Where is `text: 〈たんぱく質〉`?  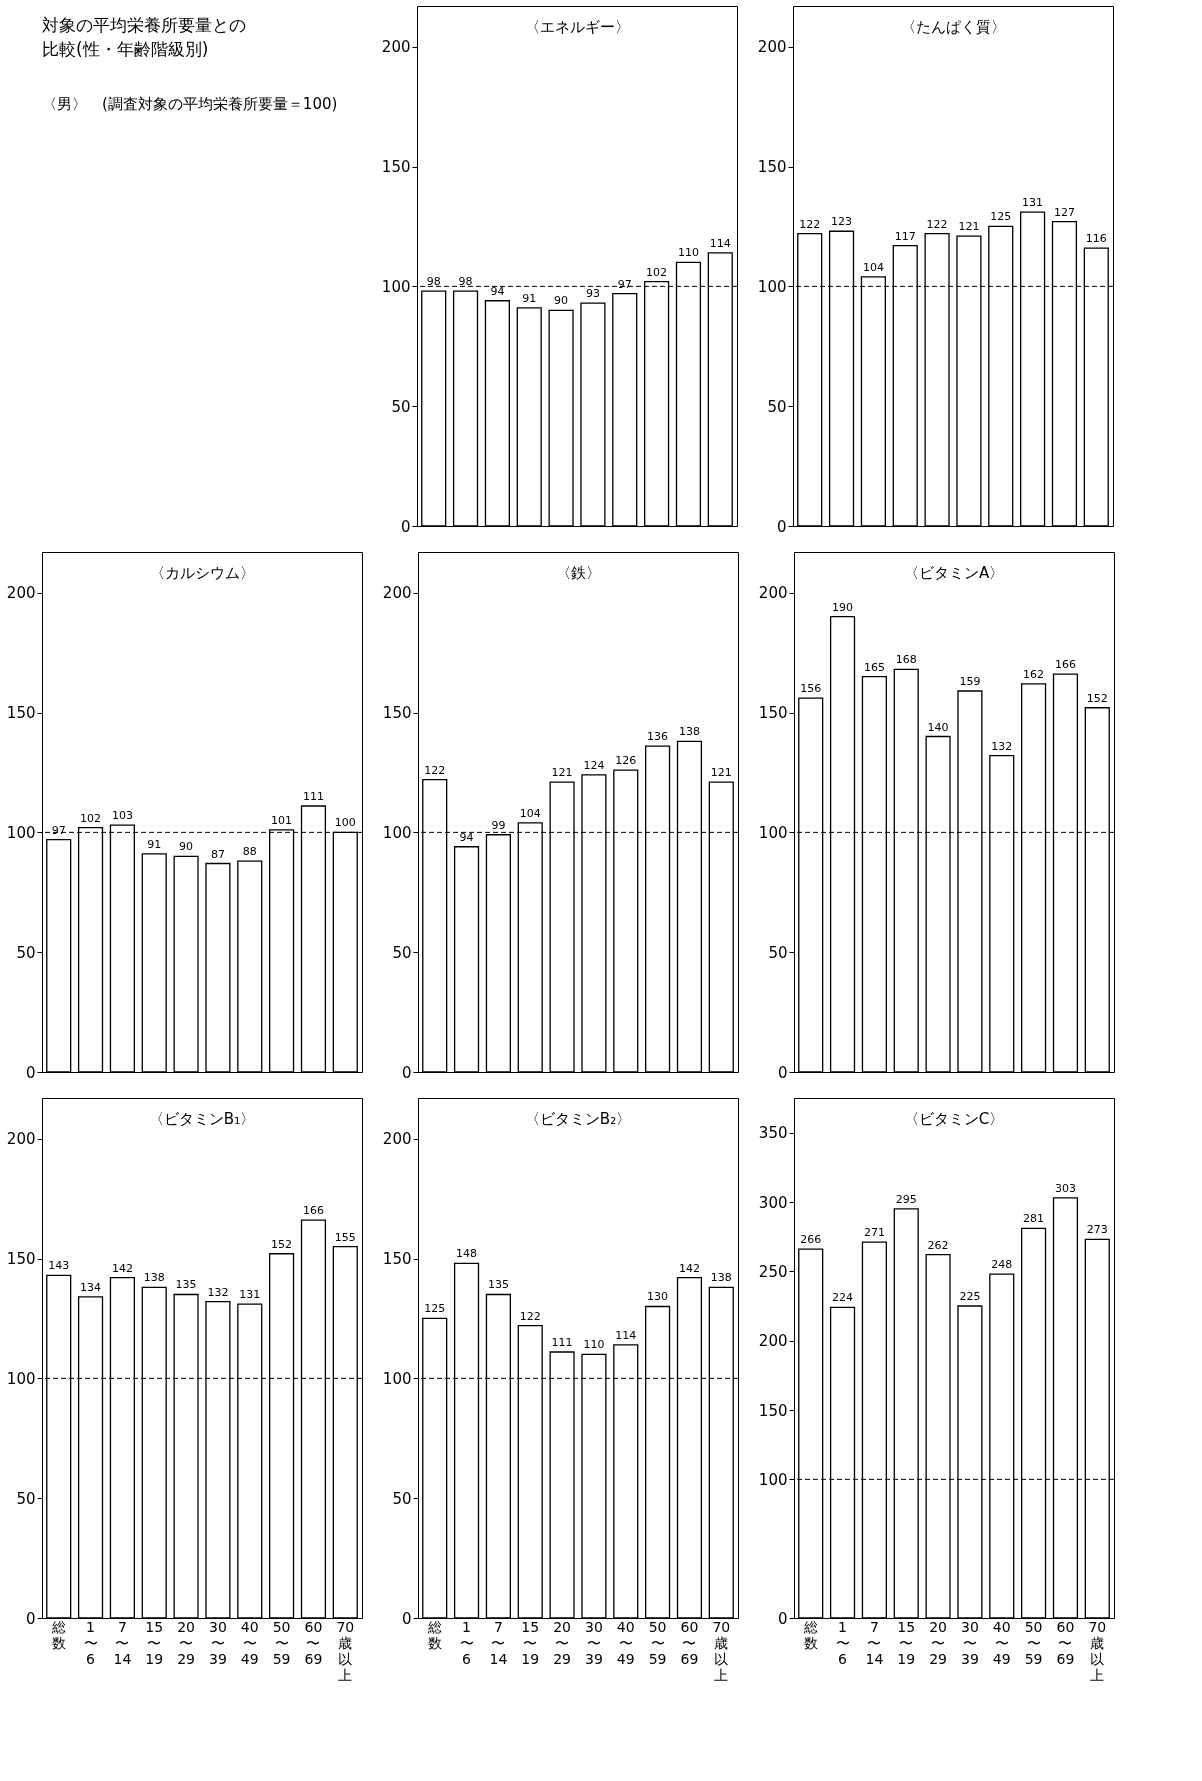 text: 〈たんぱく質〉 is located at coordinates (953, 27).